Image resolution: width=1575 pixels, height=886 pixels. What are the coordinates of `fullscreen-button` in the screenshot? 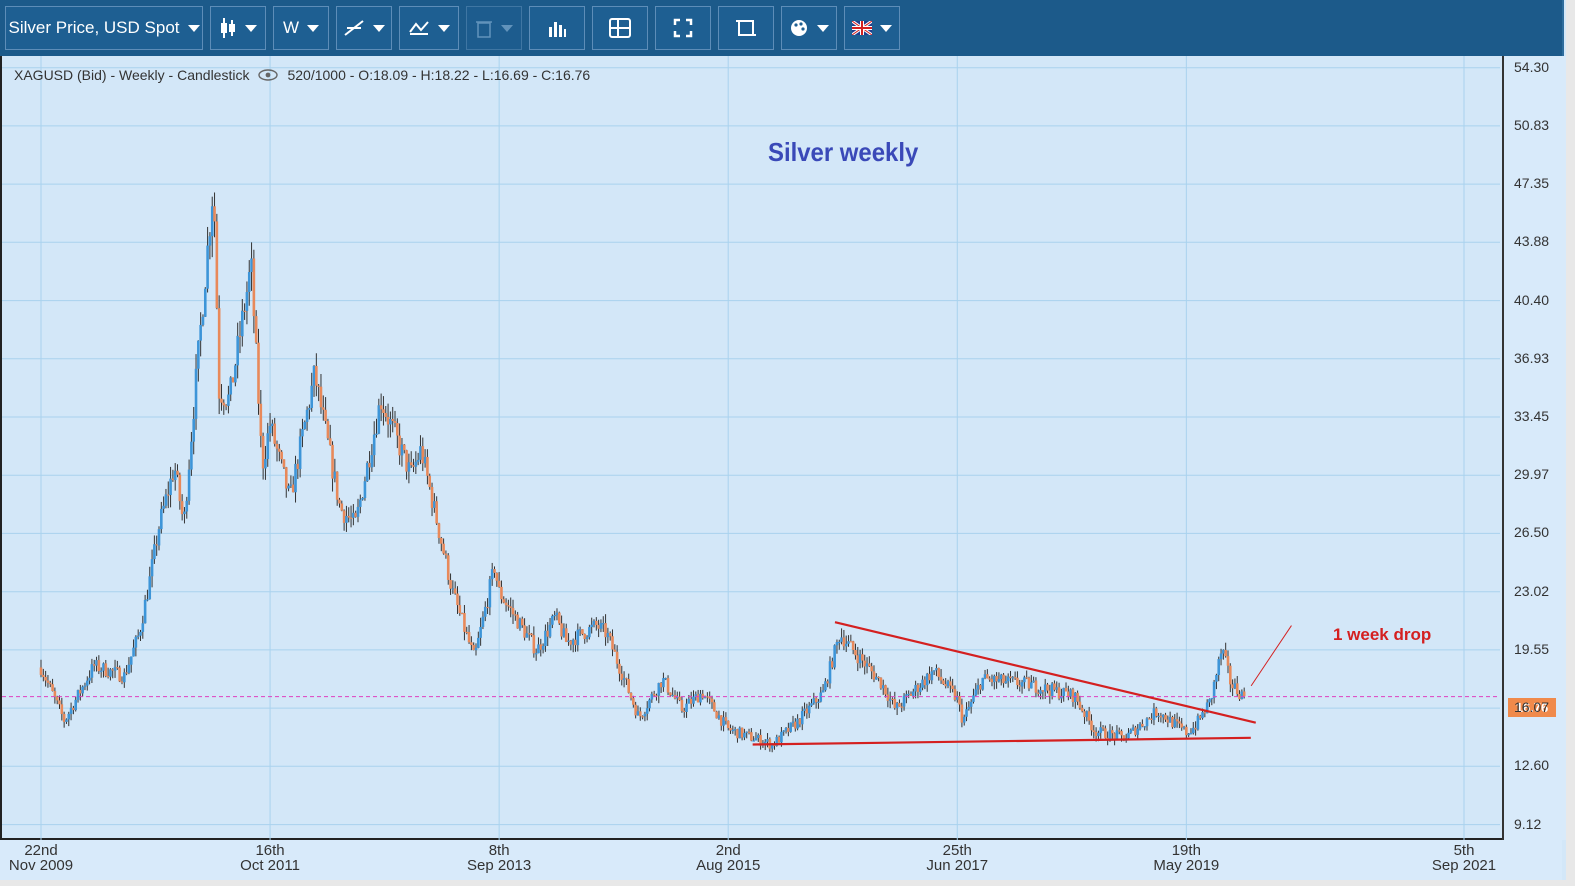 It's located at (683, 28).